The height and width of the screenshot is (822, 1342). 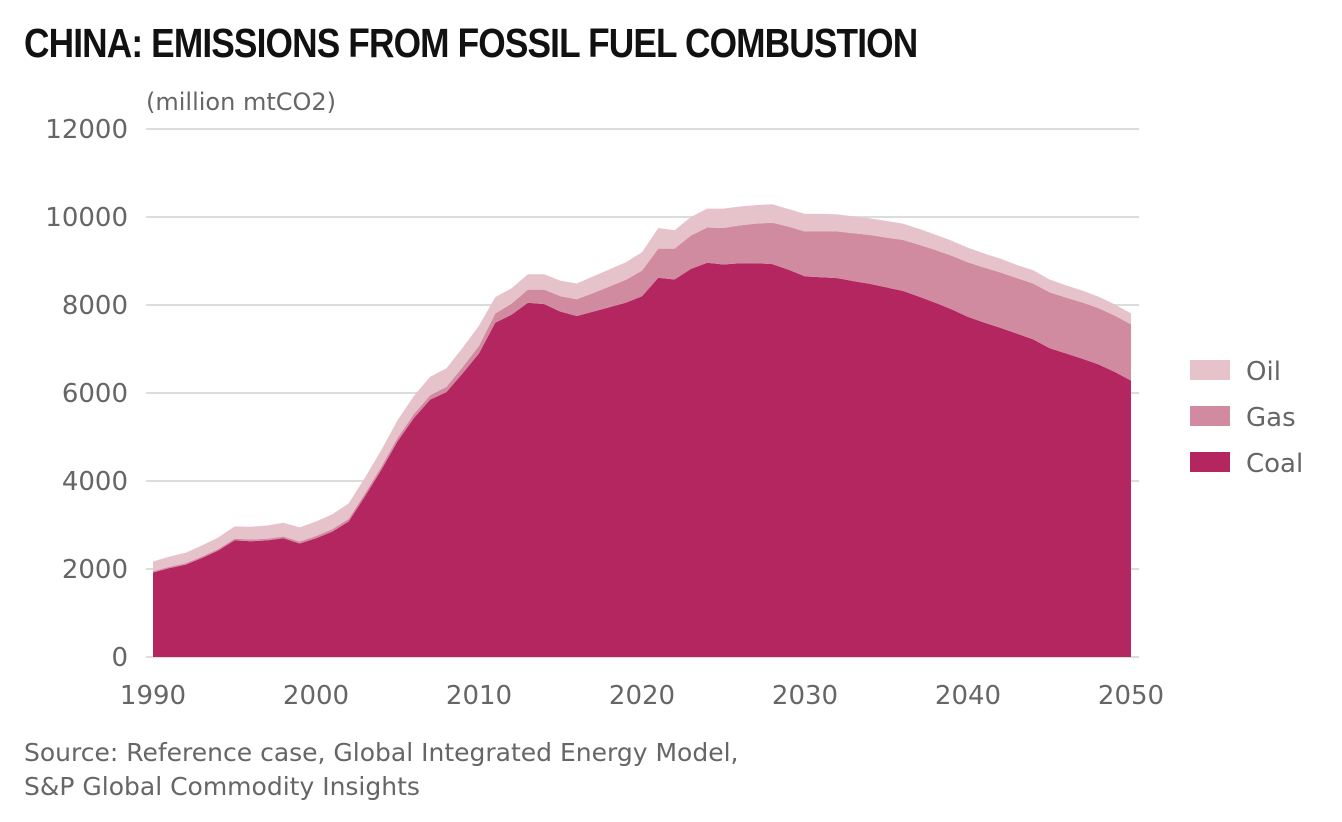 What do you see at coordinates (222, 786) in the screenshot?
I see `source-line-2: S&P Global Commodity Insights` at bounding box center [222, 786].